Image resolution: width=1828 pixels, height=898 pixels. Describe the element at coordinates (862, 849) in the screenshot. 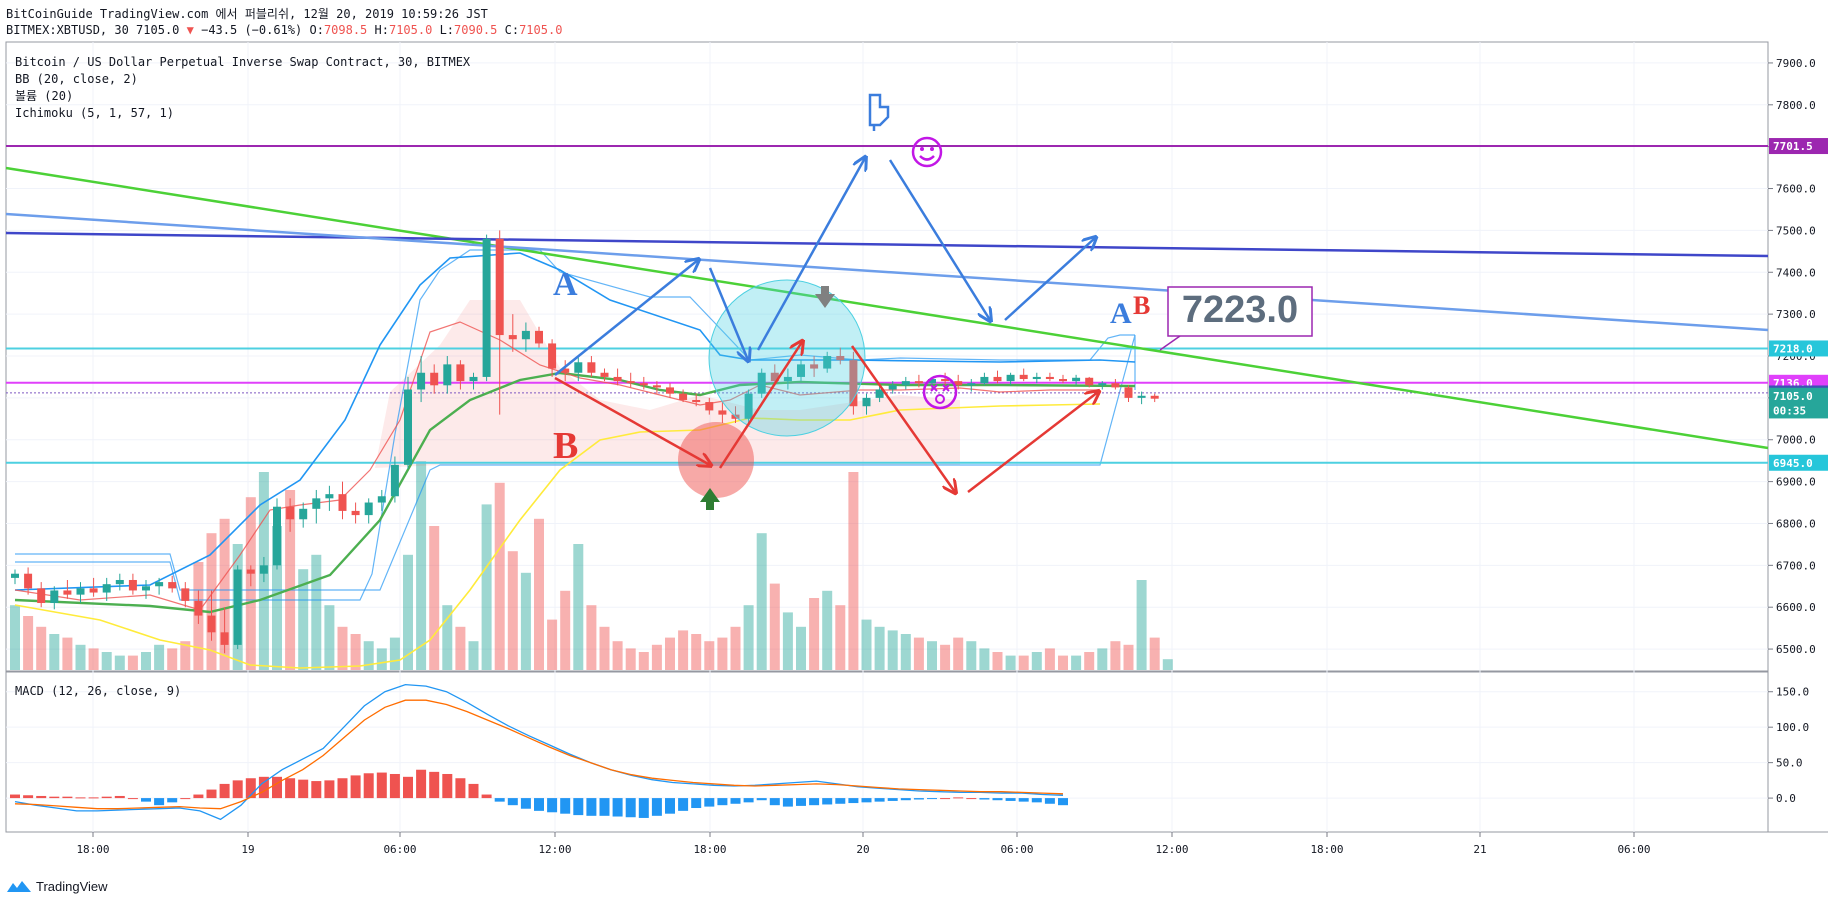

I see `time-tick-label: 20` at that location.